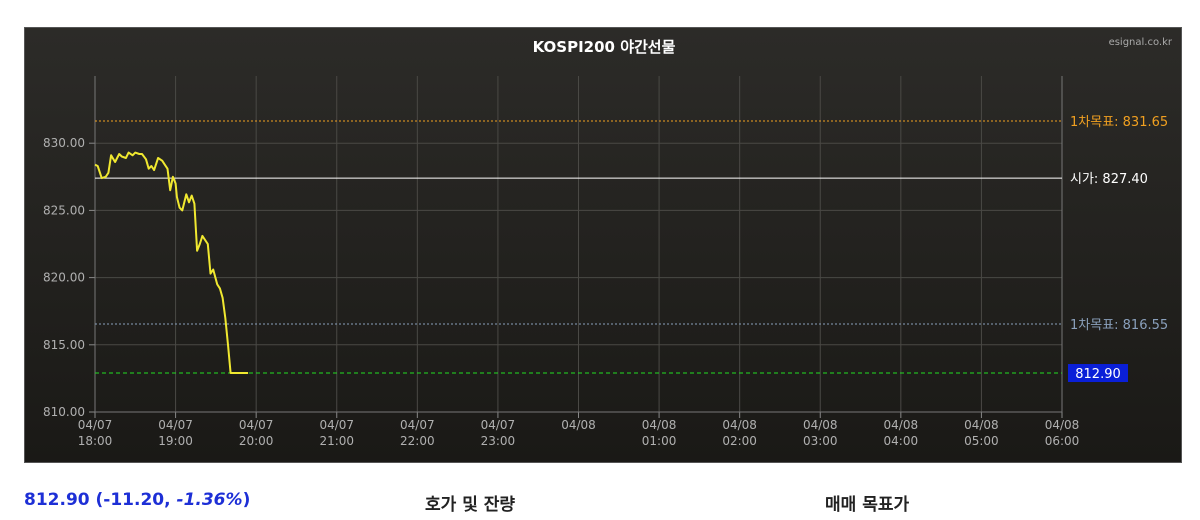  What do you see at coordinates (256, 441) in the screenshot?
I see `x-tick-time: 20:00` at bounding box center [256, 441].